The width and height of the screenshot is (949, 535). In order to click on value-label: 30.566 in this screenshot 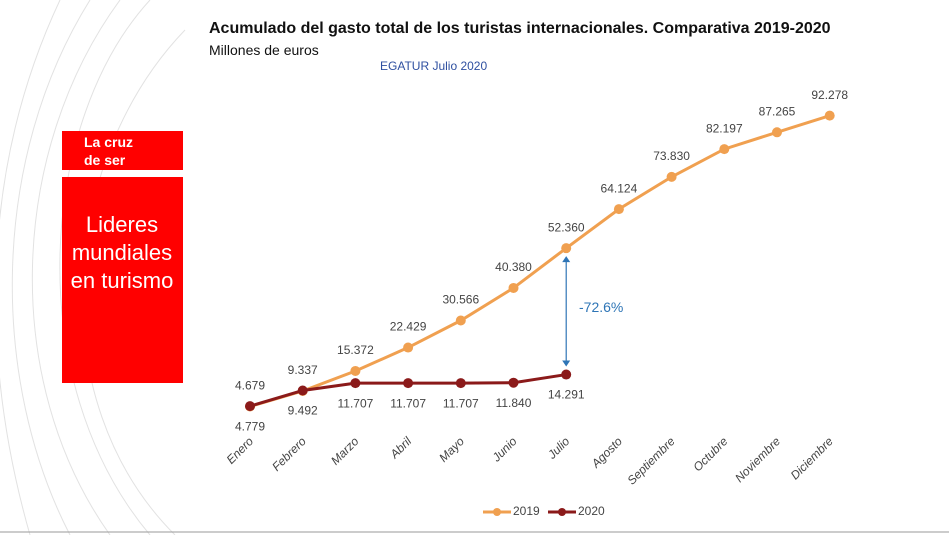, I will do `click(460, 300)`.